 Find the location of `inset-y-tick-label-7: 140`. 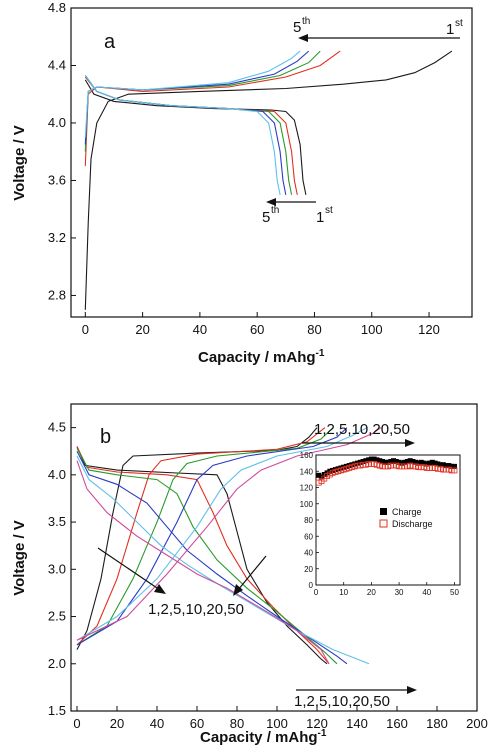

inset-y-tick-label-7: 140 is located at coordinates (307, 471).